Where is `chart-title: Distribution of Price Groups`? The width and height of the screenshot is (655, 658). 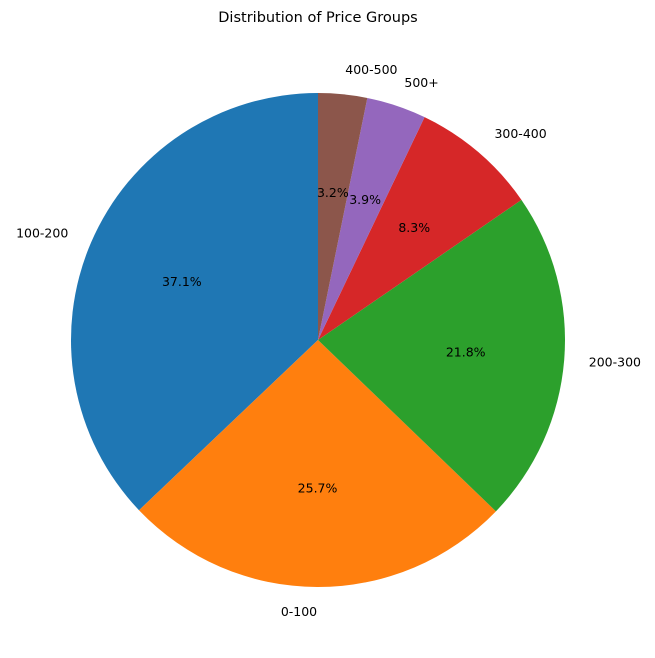 chart-title: Distribution of Price Groups is located at coordinates (317, 18).